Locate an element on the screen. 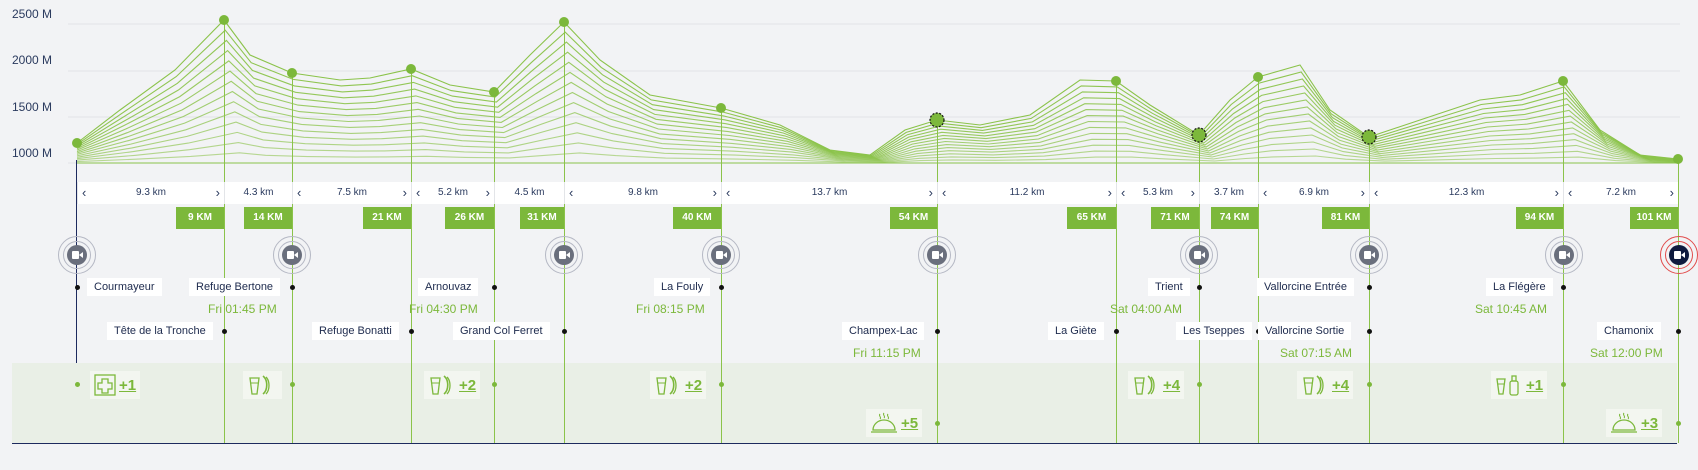  segment-8: ‹ 11.2 km › is located at coordinates (1026, 193).